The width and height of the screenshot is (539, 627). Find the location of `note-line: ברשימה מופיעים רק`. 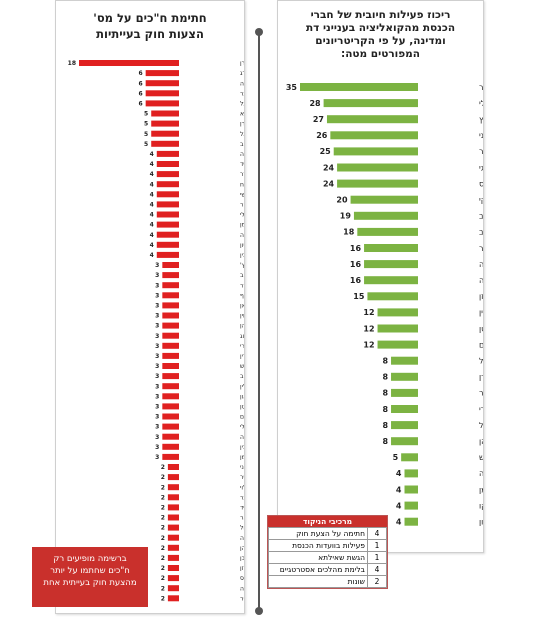

note-line: ברשימה מופיעים רק is located at coordinates (90, 559).